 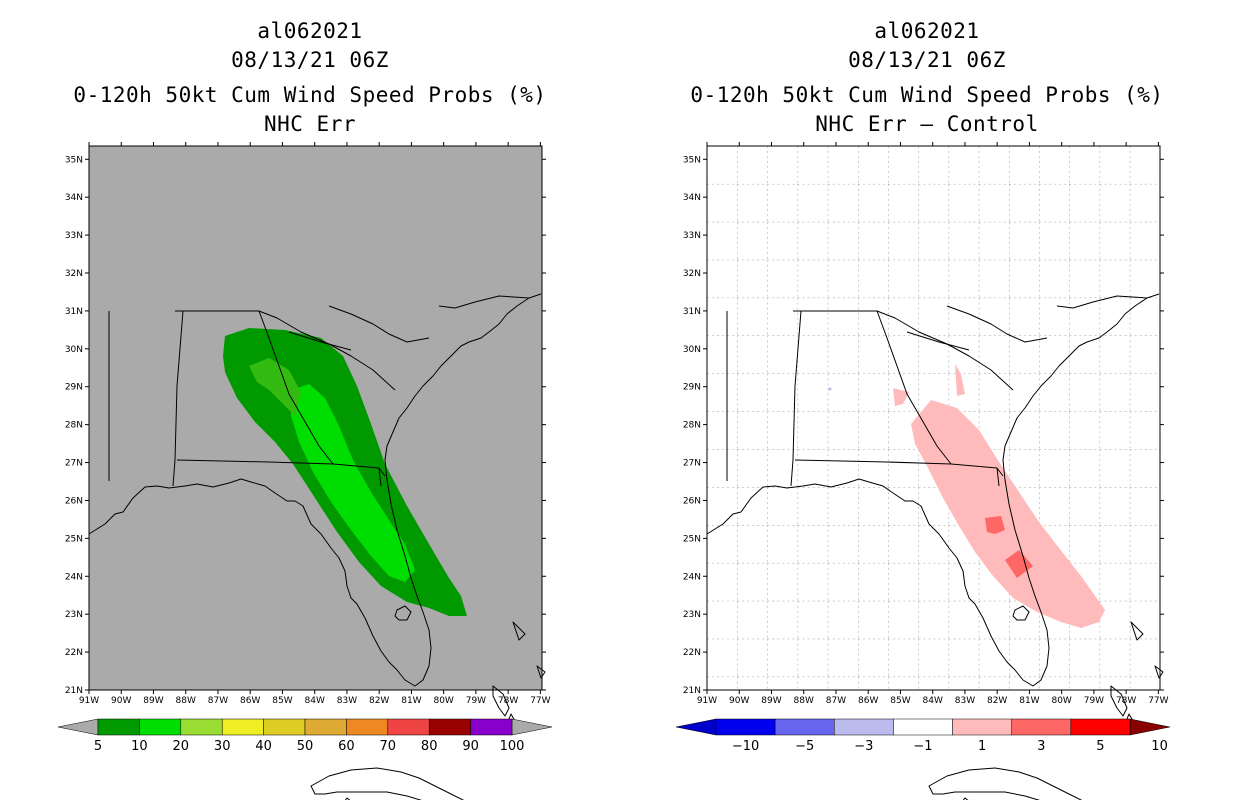 I want to click on colorbar-end-left, so click(x=78, y=727).